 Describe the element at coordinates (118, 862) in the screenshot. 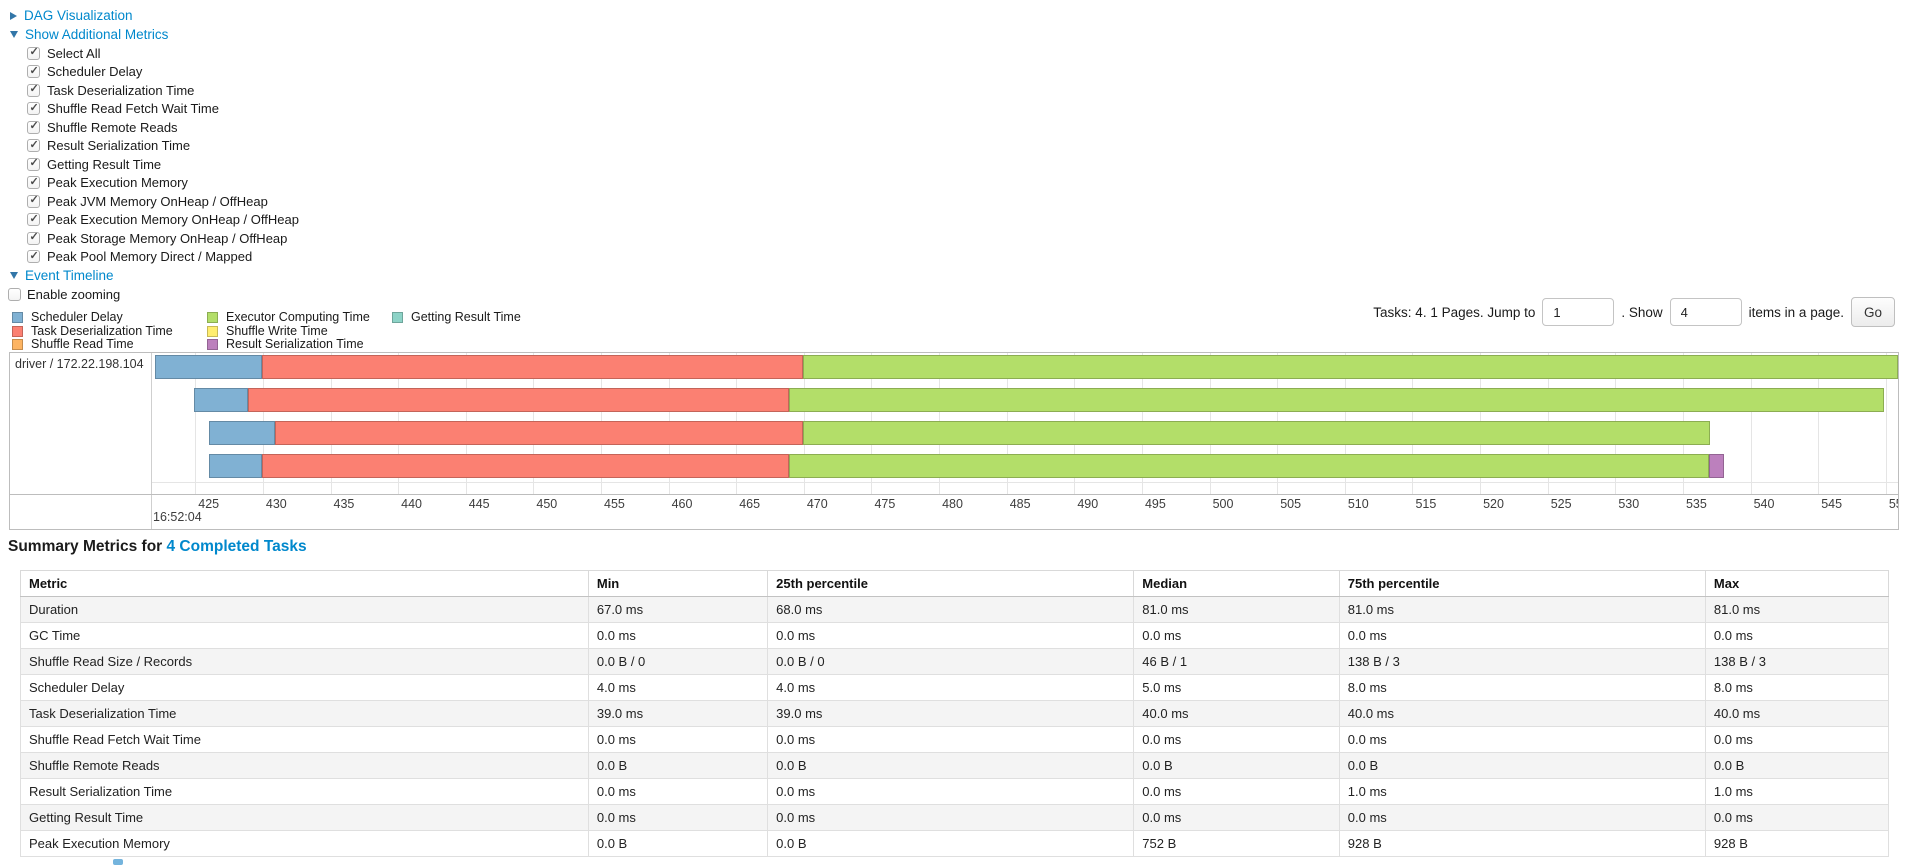

I see `cutoff-element` at that location.